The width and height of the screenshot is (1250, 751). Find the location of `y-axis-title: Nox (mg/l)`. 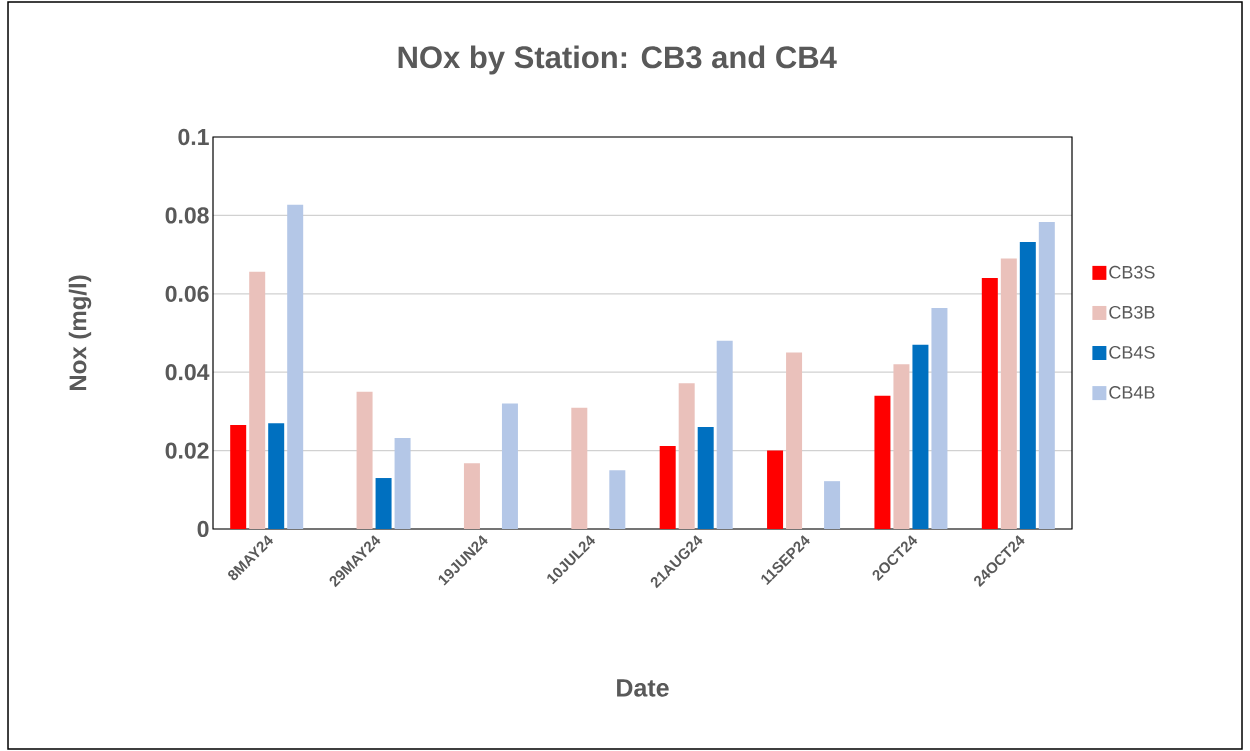

y-axis-title: Nox (mg/l) is located at coordinates (80, 333).